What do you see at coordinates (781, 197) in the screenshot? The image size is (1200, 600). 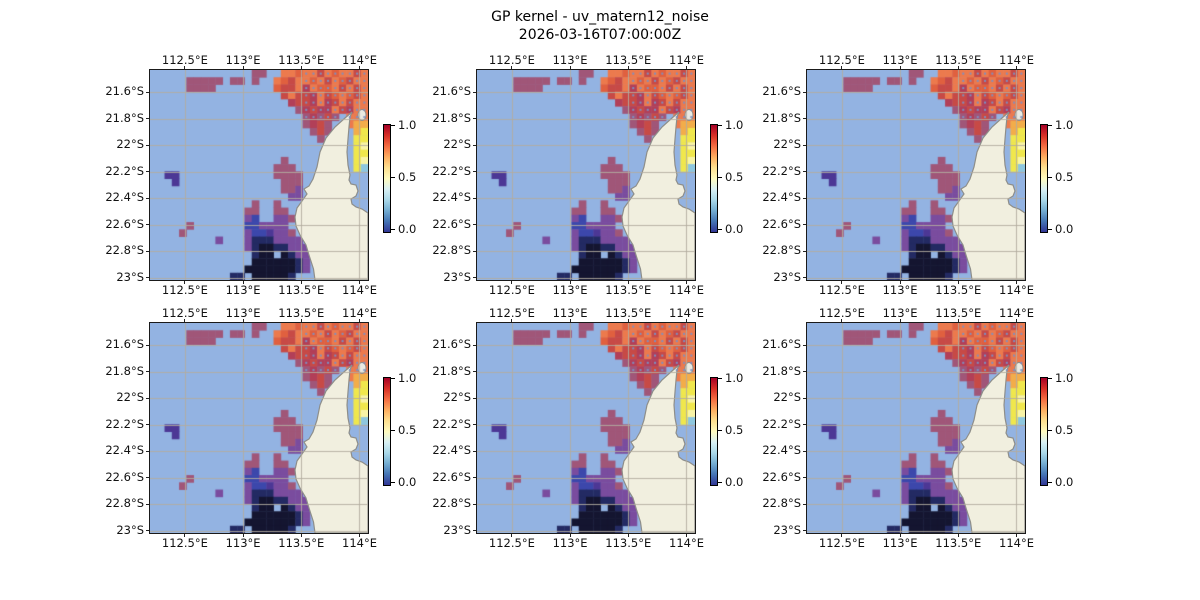 I see `y-tick-label: 22.4°S` at bounding box center [781, 197].